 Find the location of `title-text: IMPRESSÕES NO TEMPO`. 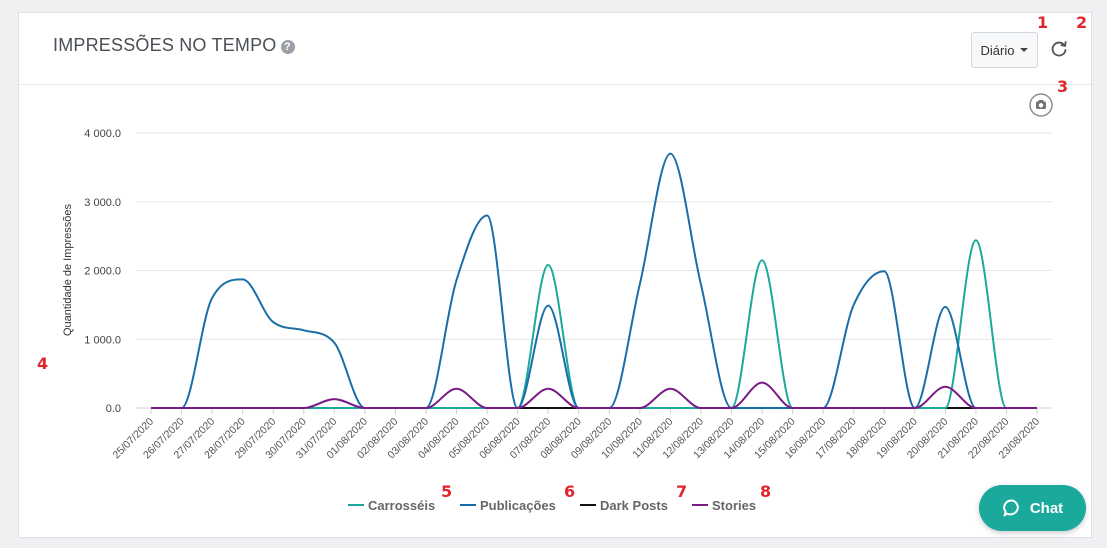

title-text: IMPRESSÕES NO TEMPO is located at coordinates (165, 45).